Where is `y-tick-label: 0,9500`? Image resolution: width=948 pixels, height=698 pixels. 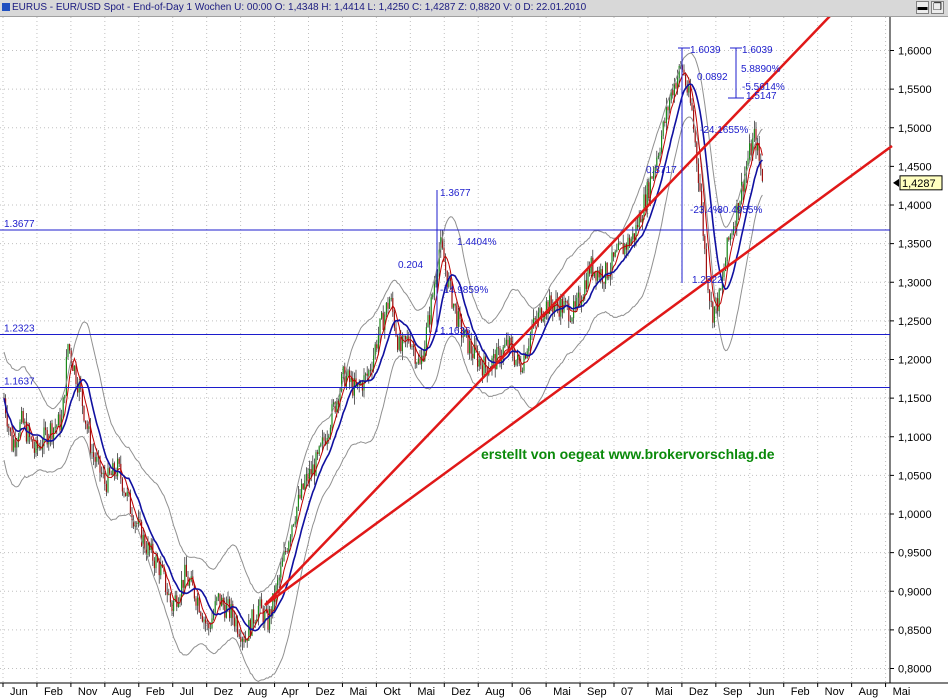
y-tick-label: 0,9500 is located at coordinates (915, 554).